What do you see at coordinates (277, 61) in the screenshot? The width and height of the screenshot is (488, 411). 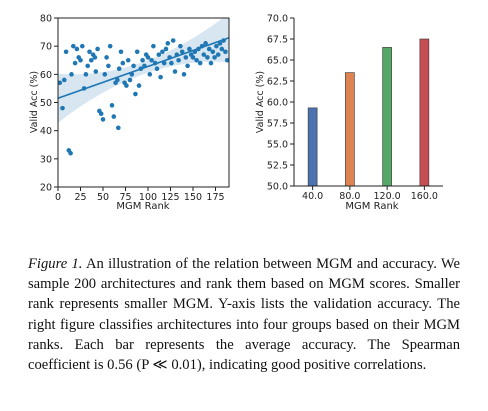 I see `y-tick-label: 65.0` at bounding box center [277, 61].